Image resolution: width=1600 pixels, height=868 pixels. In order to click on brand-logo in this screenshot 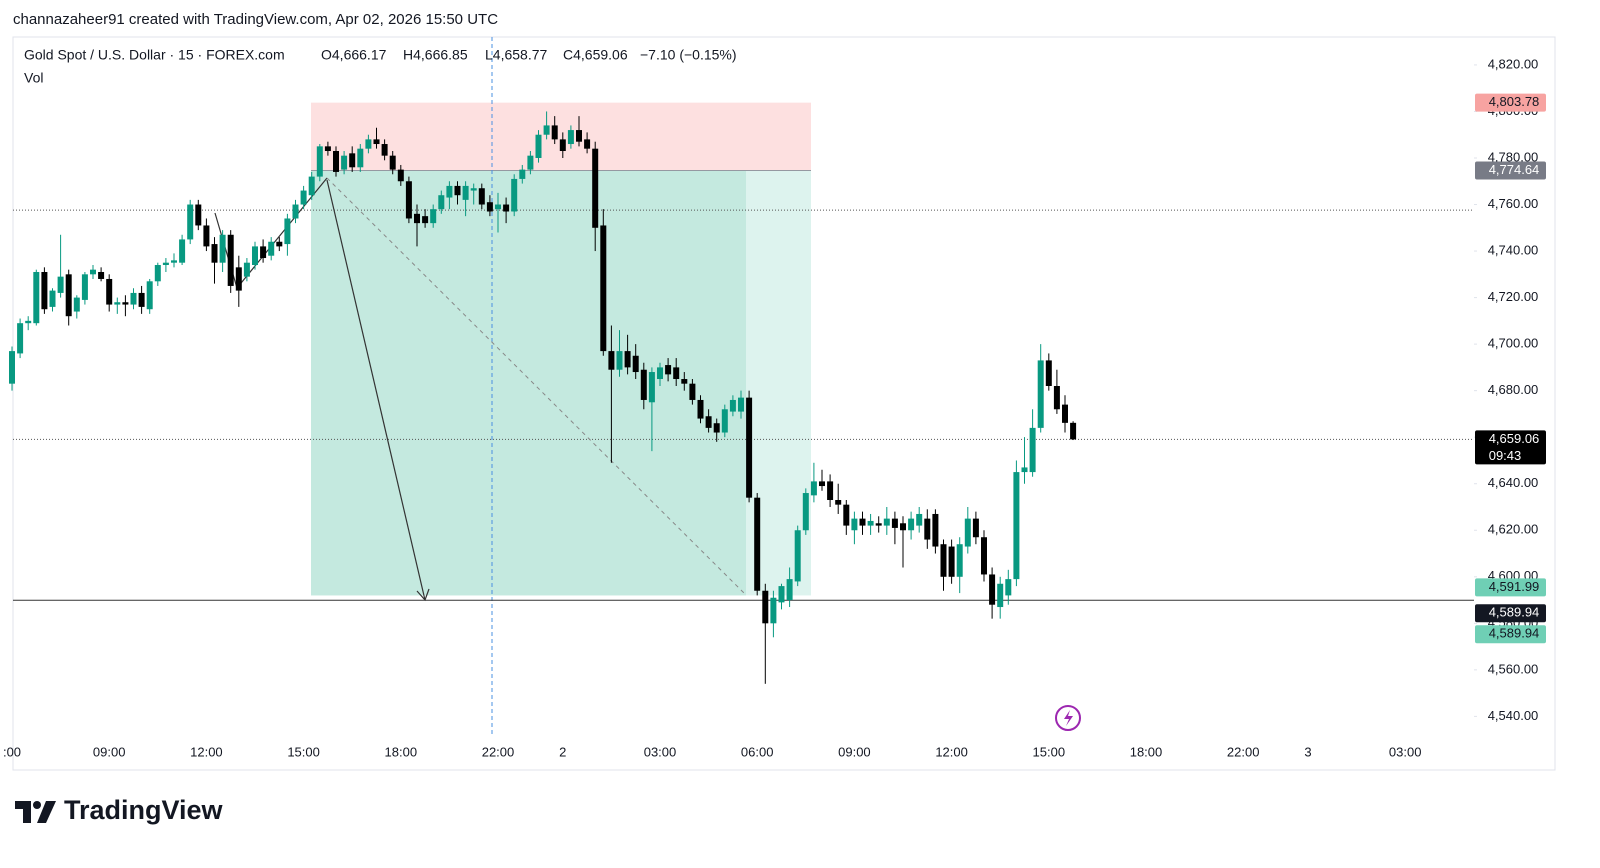, I will do `click(35, 812)`.